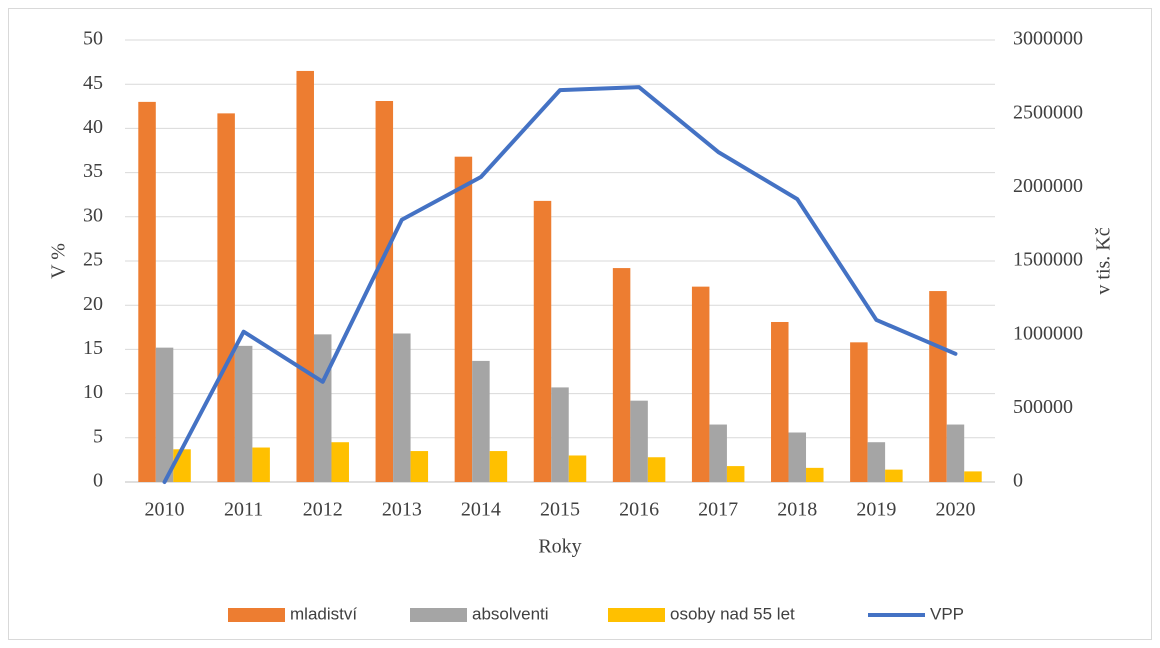  I want to click on y2-tick-label: 2000000, so click(1048, 186).